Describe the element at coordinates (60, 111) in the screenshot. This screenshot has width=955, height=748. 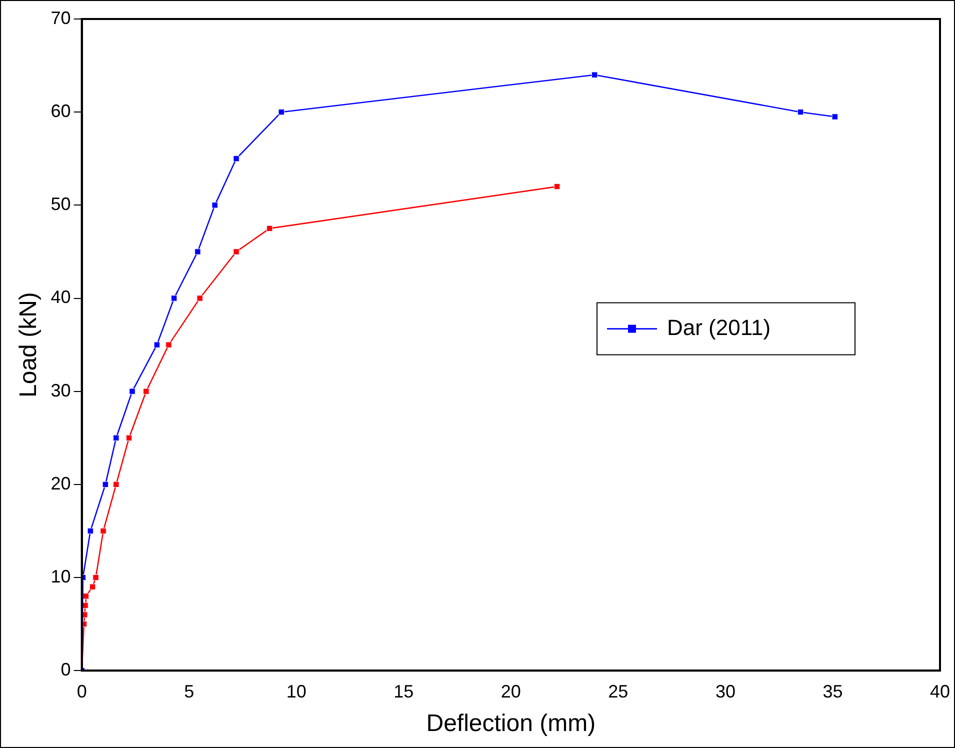
I see `y-tick-label: 60` at that location.